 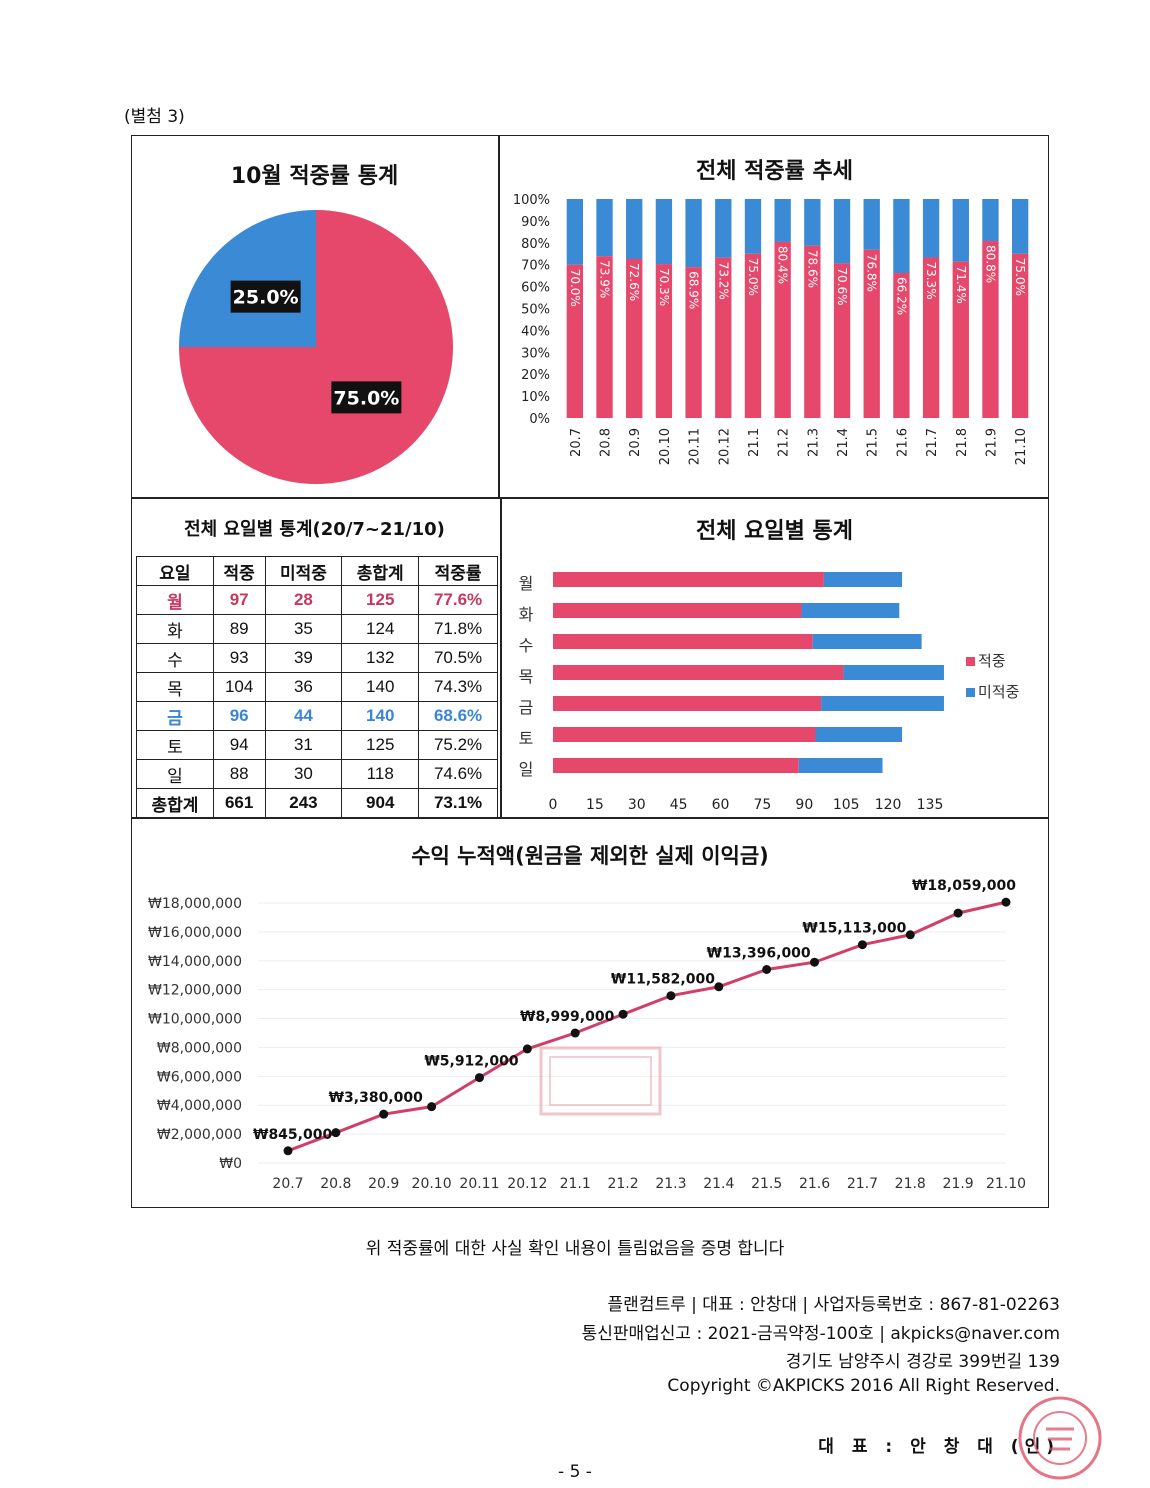 What do you see at coordinates (479, 1184) in the screenshot?
I see `x-tick-label: 20.11` at bounding box center [479, 1184].